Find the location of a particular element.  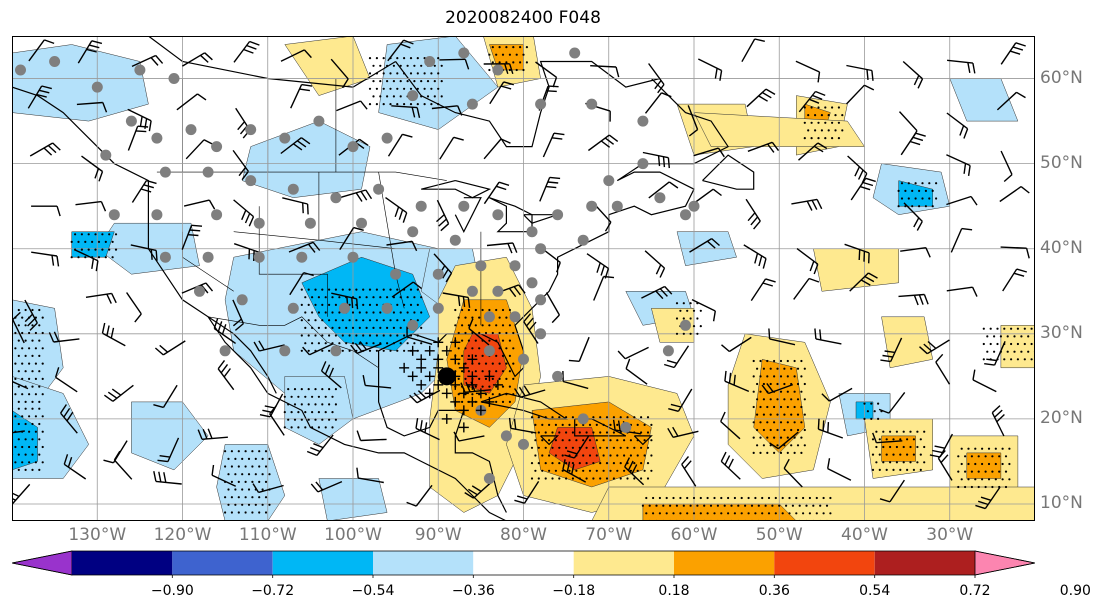

positive-region is located at coordinates (719, 512).